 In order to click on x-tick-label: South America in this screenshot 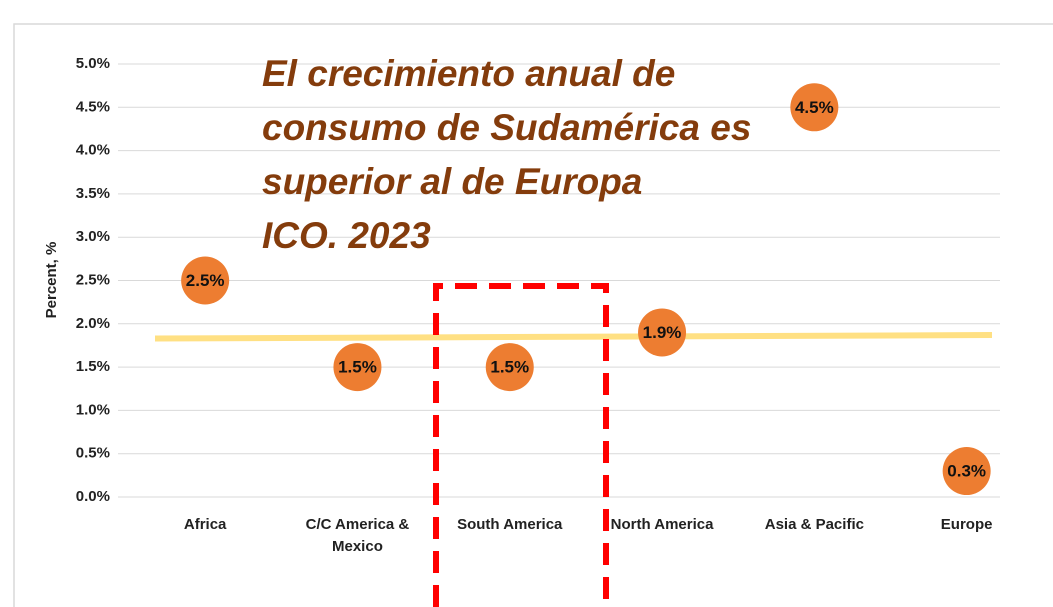, I will do `click(510, 524)`.